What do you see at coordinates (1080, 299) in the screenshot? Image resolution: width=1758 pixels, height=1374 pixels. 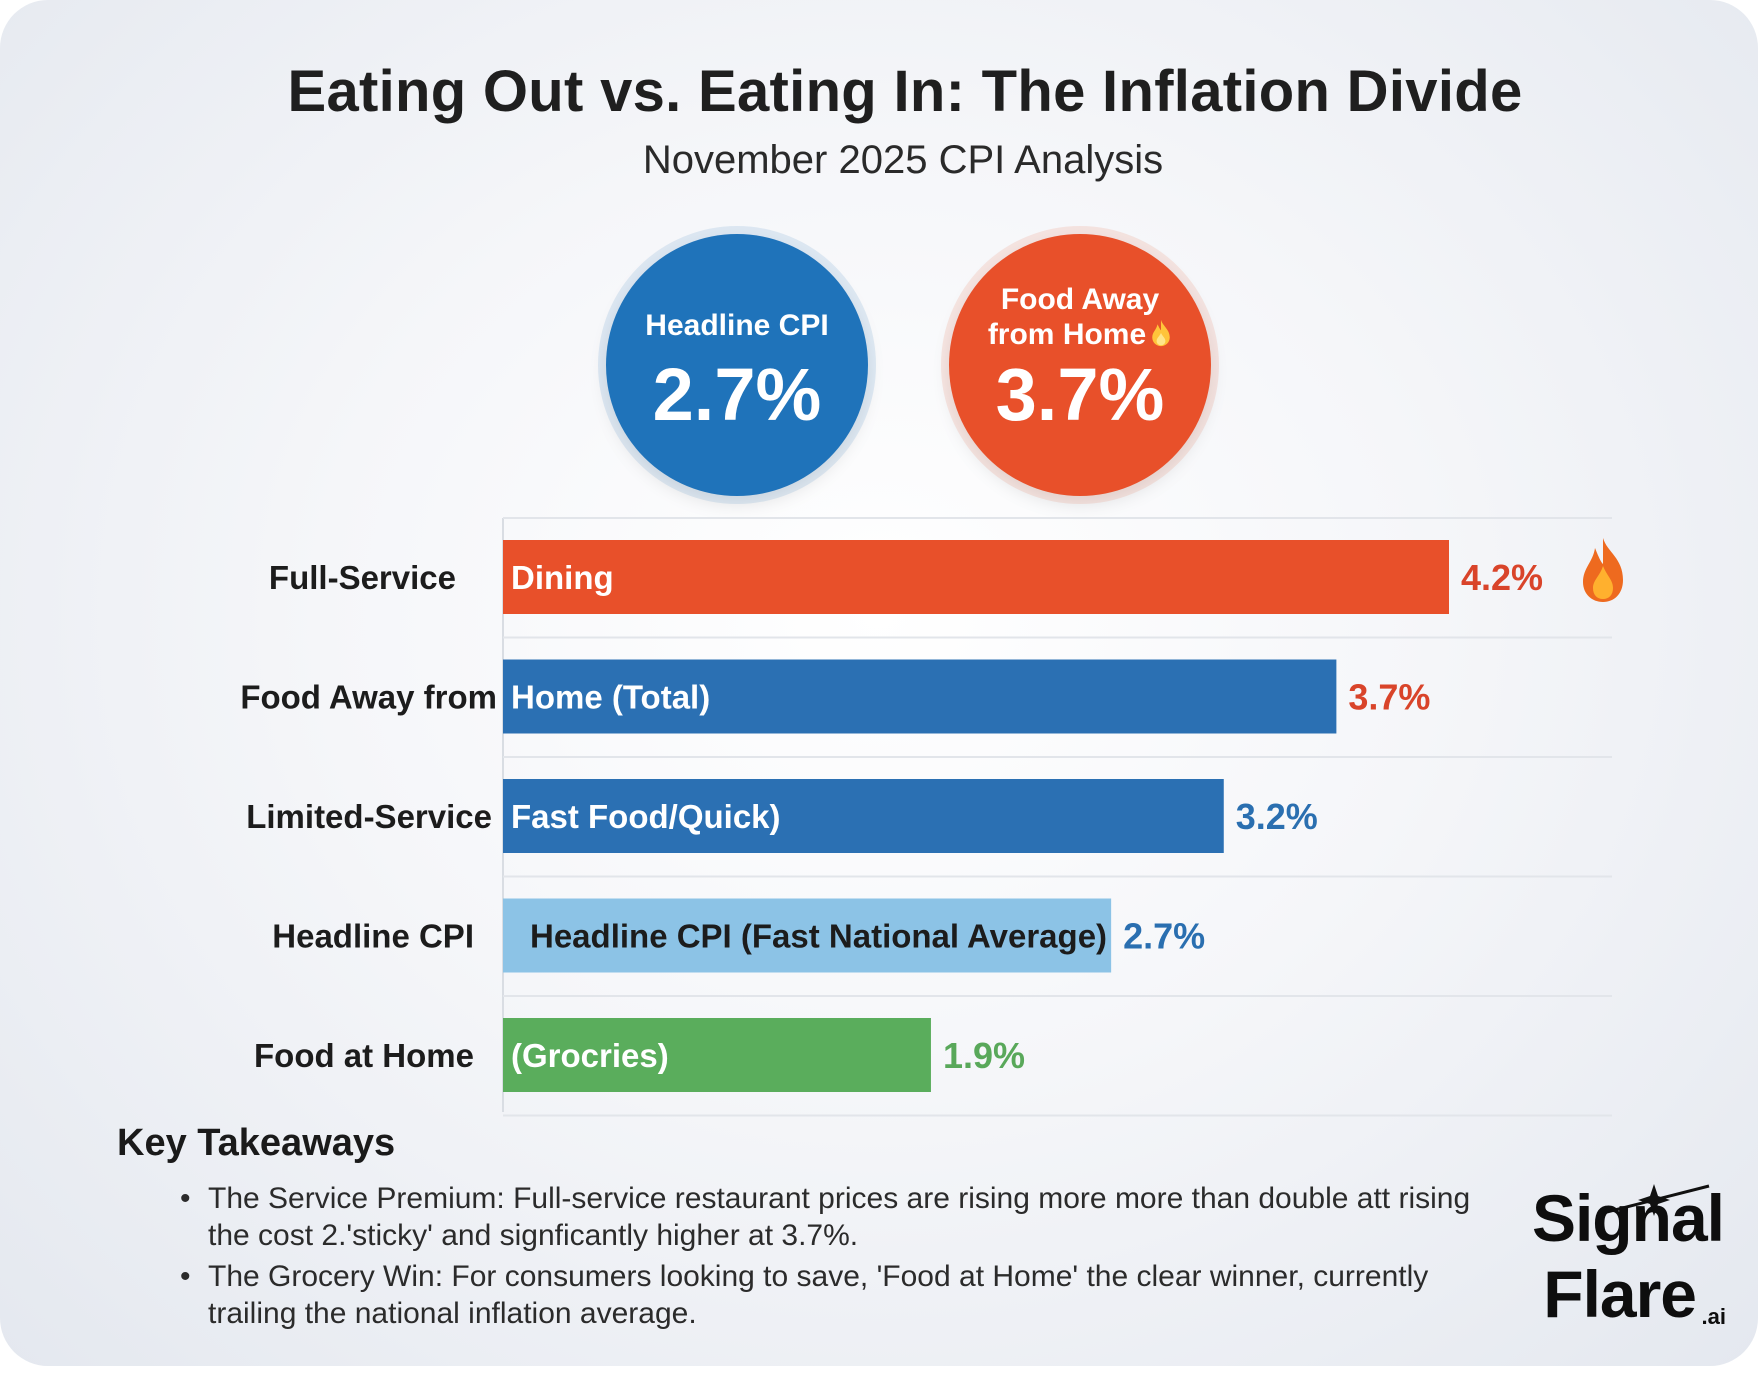 I see `food-away-bubble-label-line1: Food Away` at bounding box center [1080, 299].